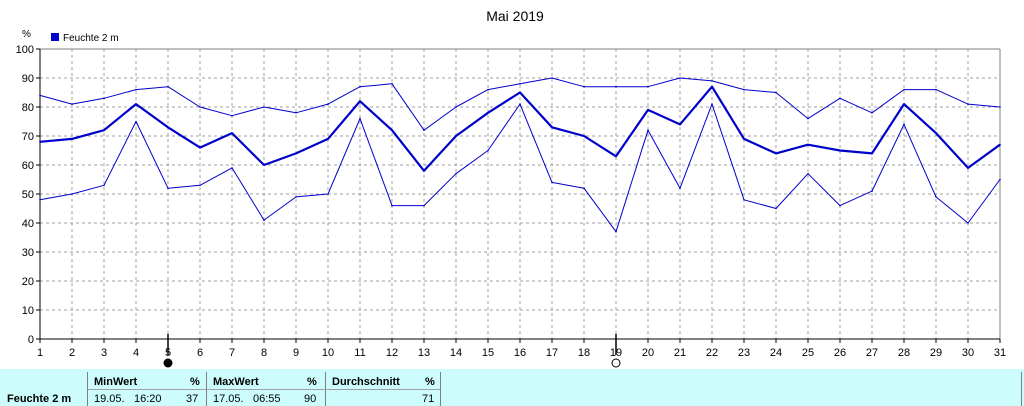  Describe the element at coordinates (712, 353) in the screenshot. I see `x-tick-label: 22` at that location.